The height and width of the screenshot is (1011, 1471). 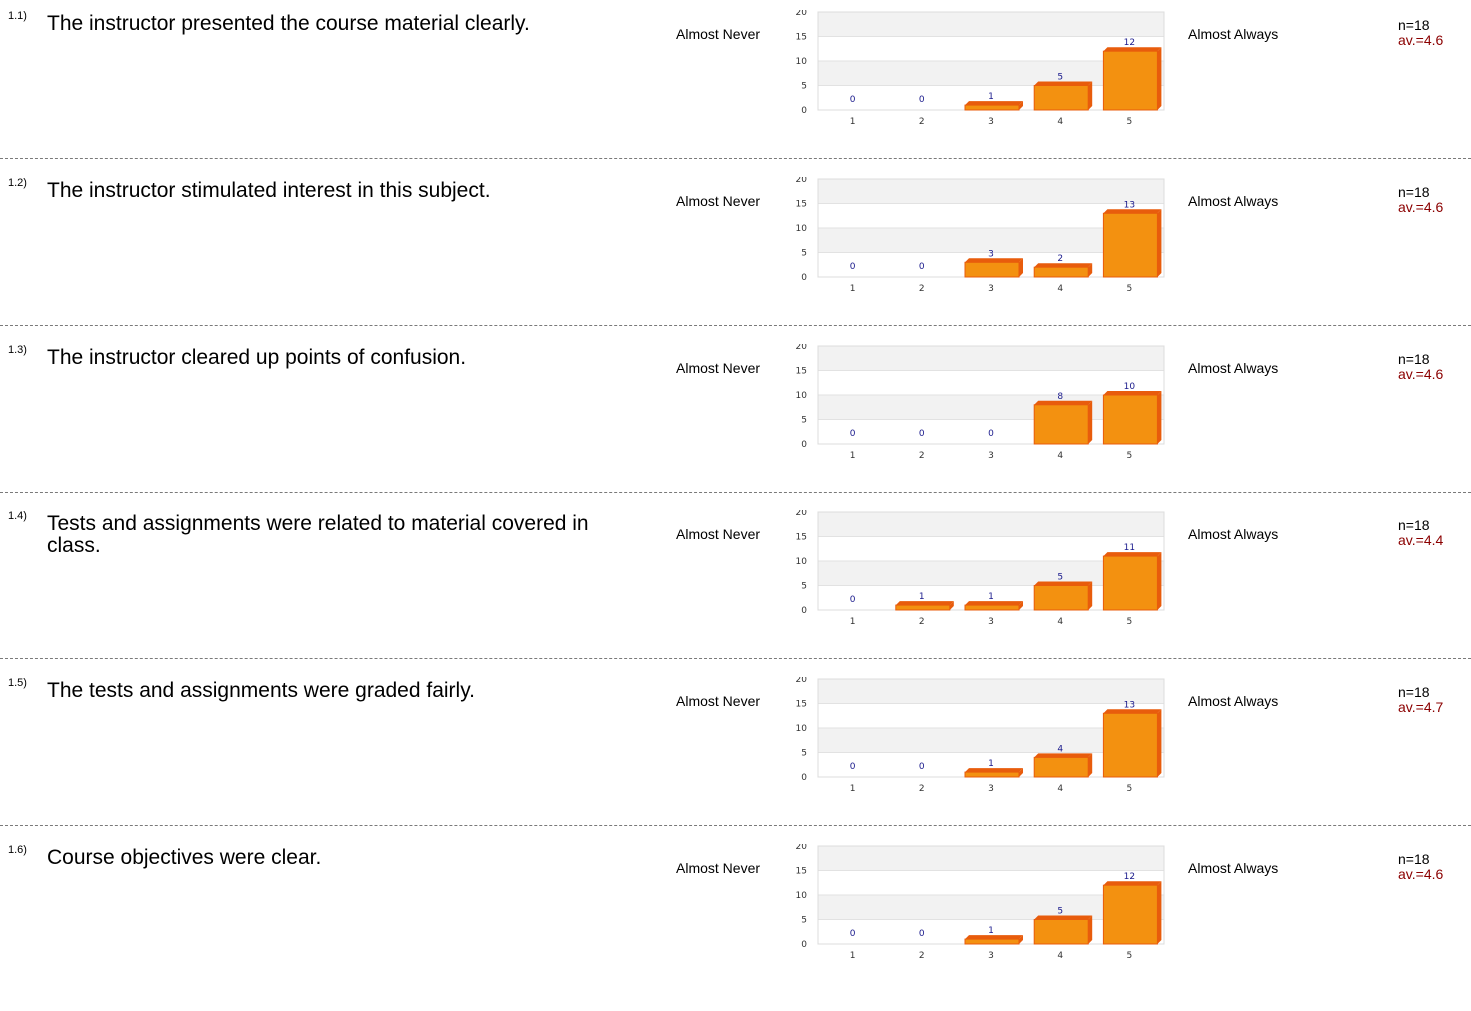 What do you see at coordinates (17, 16) in the screenshot?
I see `question-number: 1.1)` at bounding box center [17, 16].